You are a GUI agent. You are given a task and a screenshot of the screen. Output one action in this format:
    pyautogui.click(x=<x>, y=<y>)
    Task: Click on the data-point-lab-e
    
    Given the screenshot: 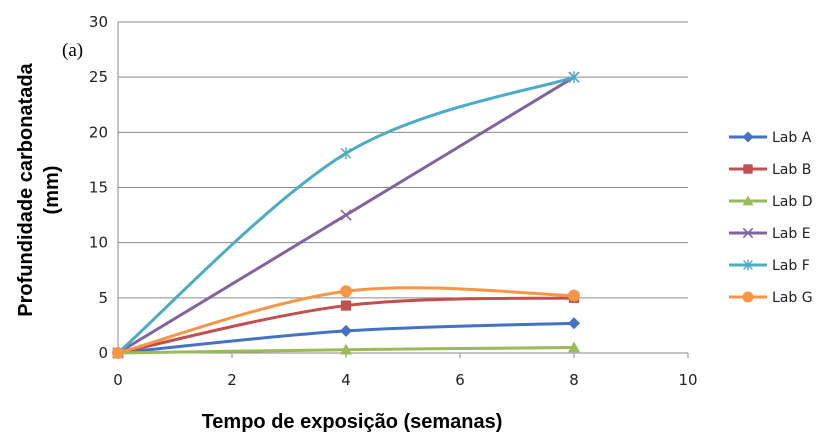 What is the action you would take?
    pyautogui.click(x=346, y=215)
    